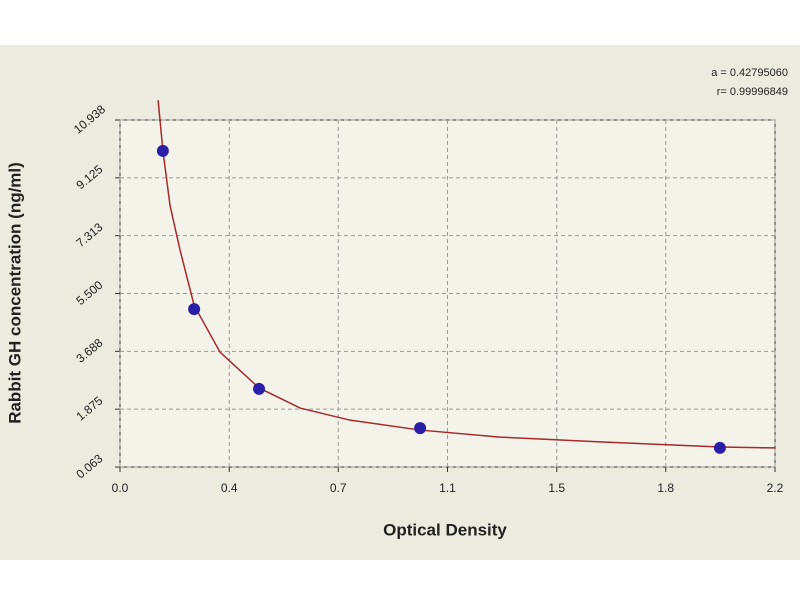 The width and height of the screenshot is (800, 600). I want to click on annotation: a = 0.42795060, so click(749, 73).